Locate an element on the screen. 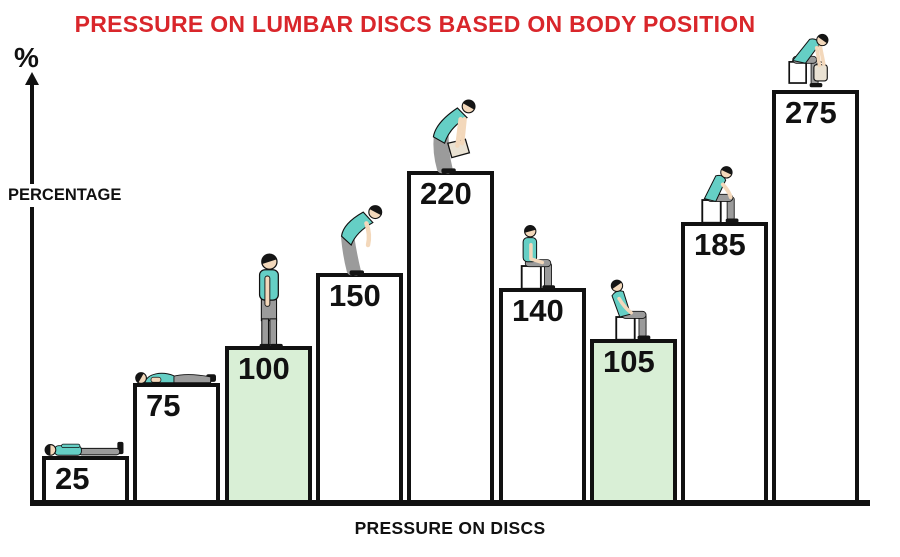 Image resolution: width=900 pixels, height=557 pixels. y-axis-arrowhead-icon is located at coordinates (32, 78).